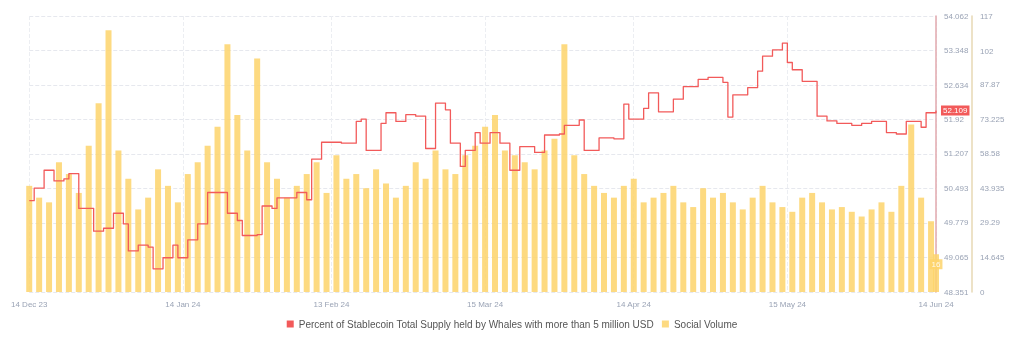 The height and width of the screenshot is (344, 1024). What do you see at coordinates (957, 154) in the screenshot?
I see `y-tick-label: 51.207` at bounding box center [957, 154].